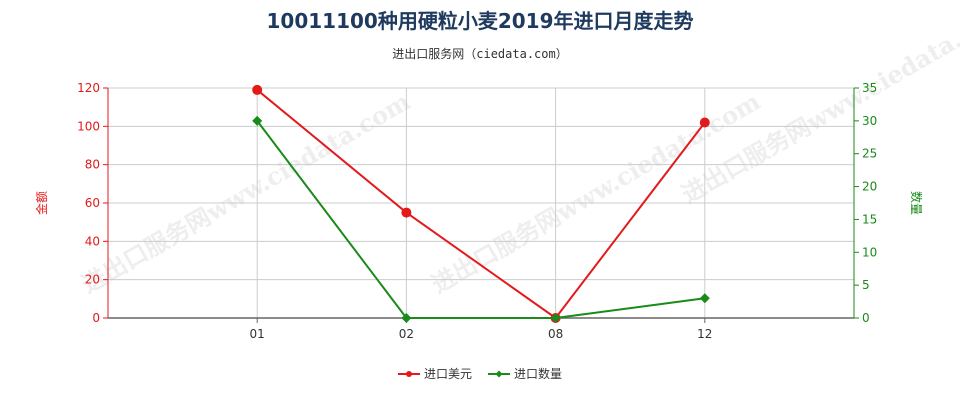 Image resolution: width=960 pixels, height=400 pixels. What do you see at coordinates (704, 334) in the screenshot?
I see `x-tick-label: 12` at bounding box center [704, 334].